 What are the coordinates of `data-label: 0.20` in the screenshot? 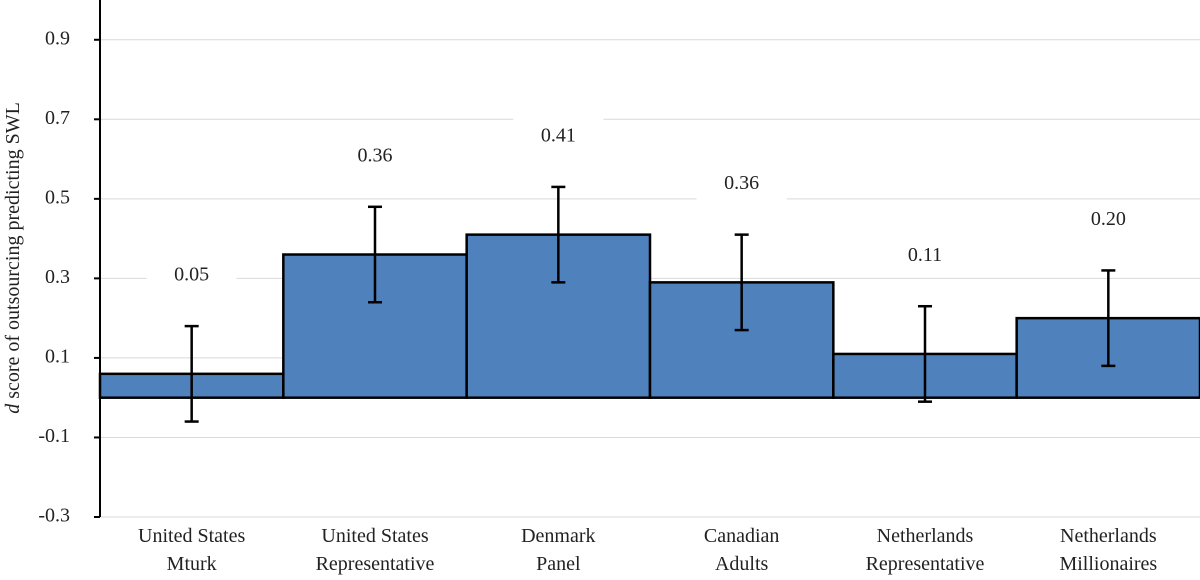 It's located at (1108, 219).